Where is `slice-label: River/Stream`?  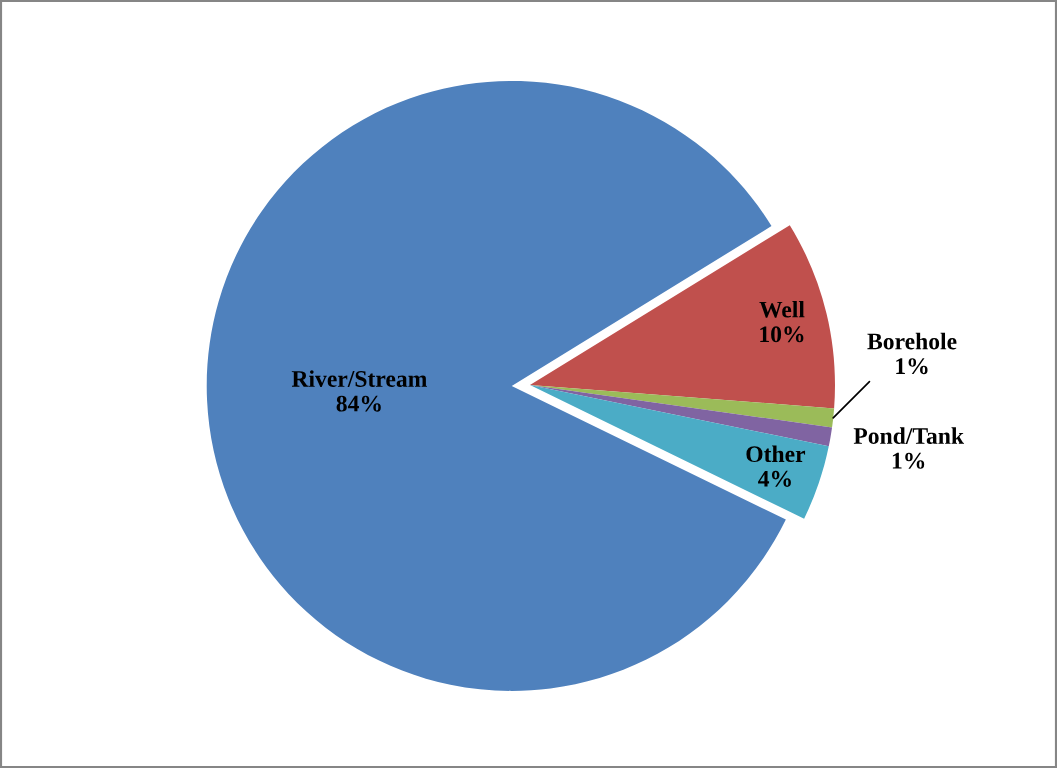
slice-label: River/Stream is located at coordinates (359, 378).